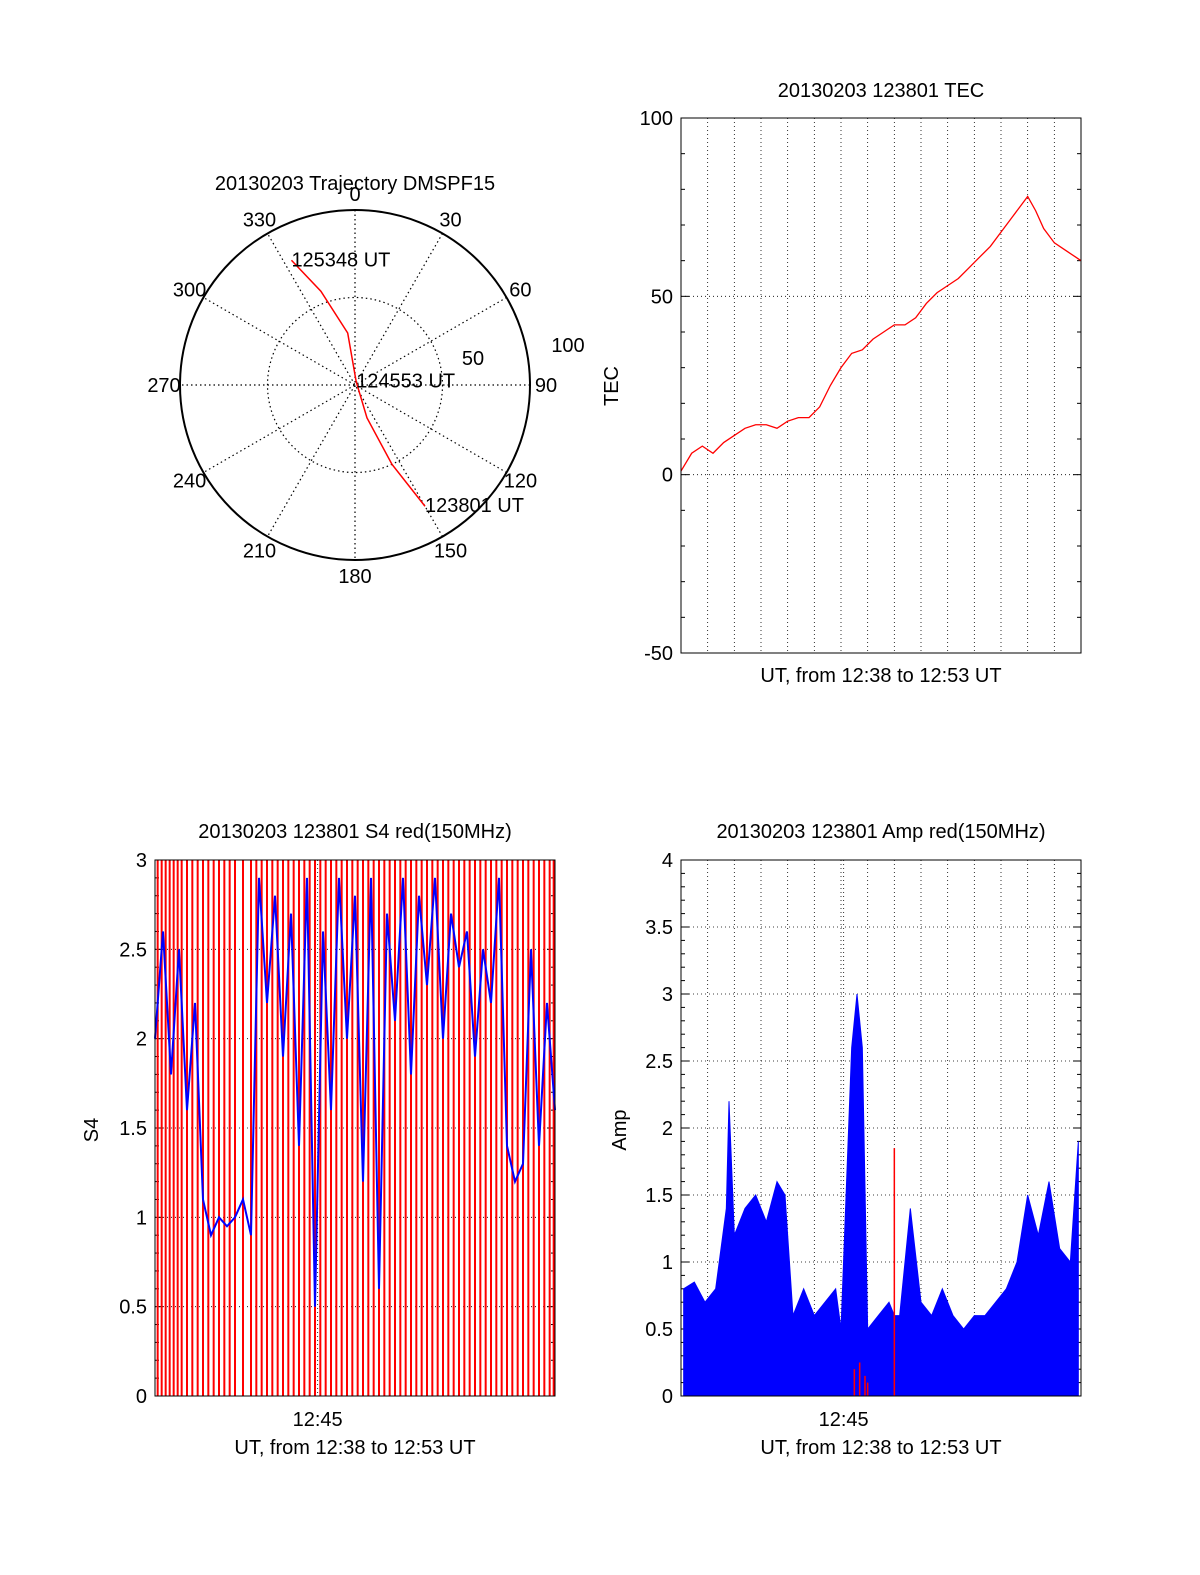 The height and width of the screenshot is (1575, 1200). Describe the element at coordinates (163, 386) in the screenshot. I see `polar-angle-label: 270` at that location.